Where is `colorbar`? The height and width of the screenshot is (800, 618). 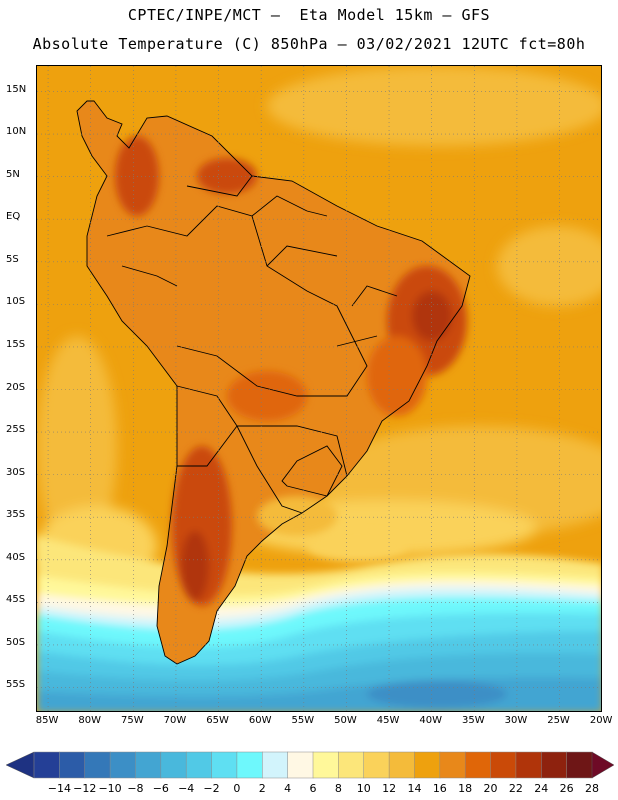 colorbar is located at coordinates (310, 765).